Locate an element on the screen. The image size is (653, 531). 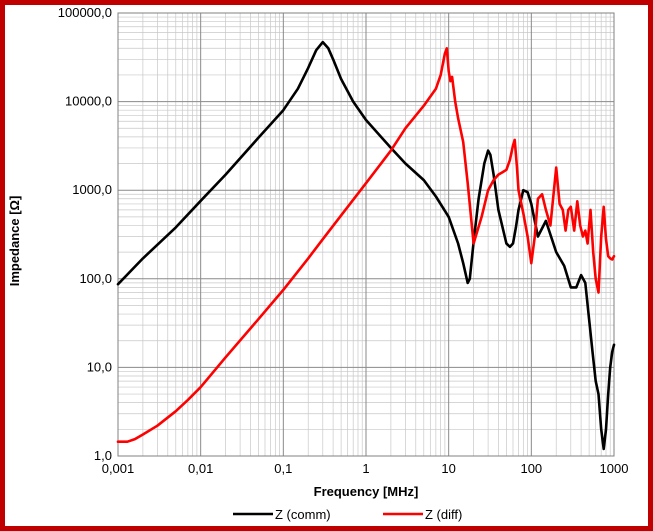
x-tick-labels: 0,001 0,01 0,1 1 10 100 1000 is located at coordinates (365, 468).